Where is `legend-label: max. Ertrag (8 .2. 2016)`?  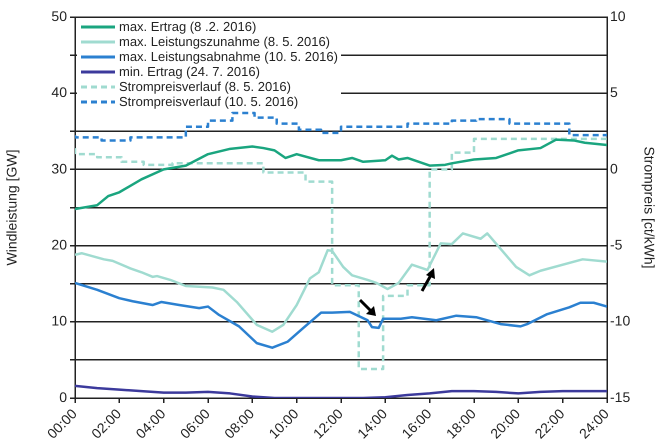 legend-label: max. Ertrag (8 .2. 2016) is located at coordinates (187, 26).